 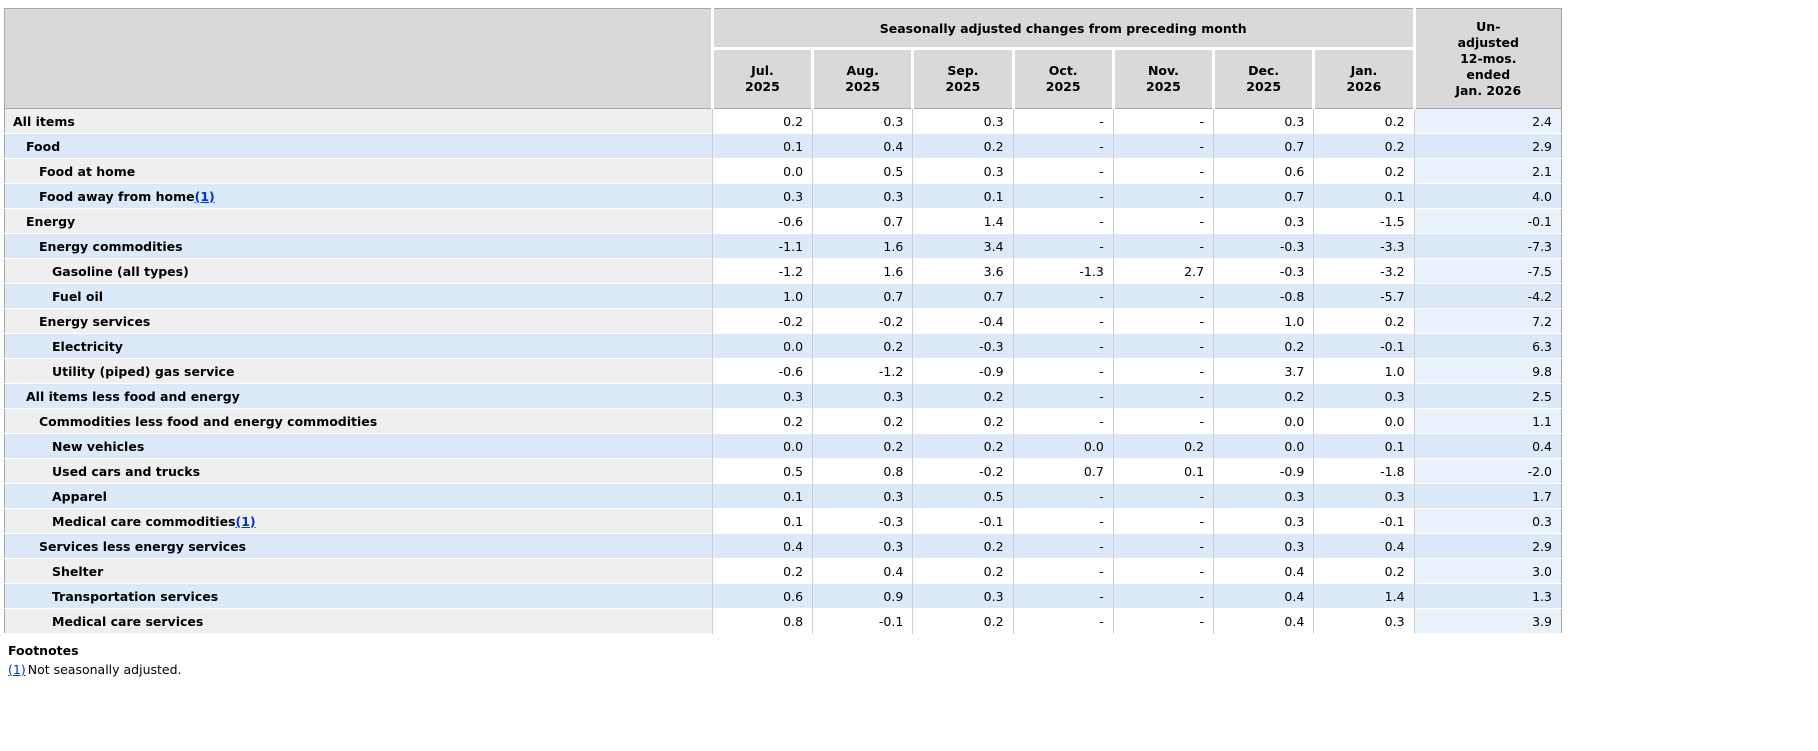 I want to click on unadjusted-value-cell: -7.5, so click(x=1487, y=271).